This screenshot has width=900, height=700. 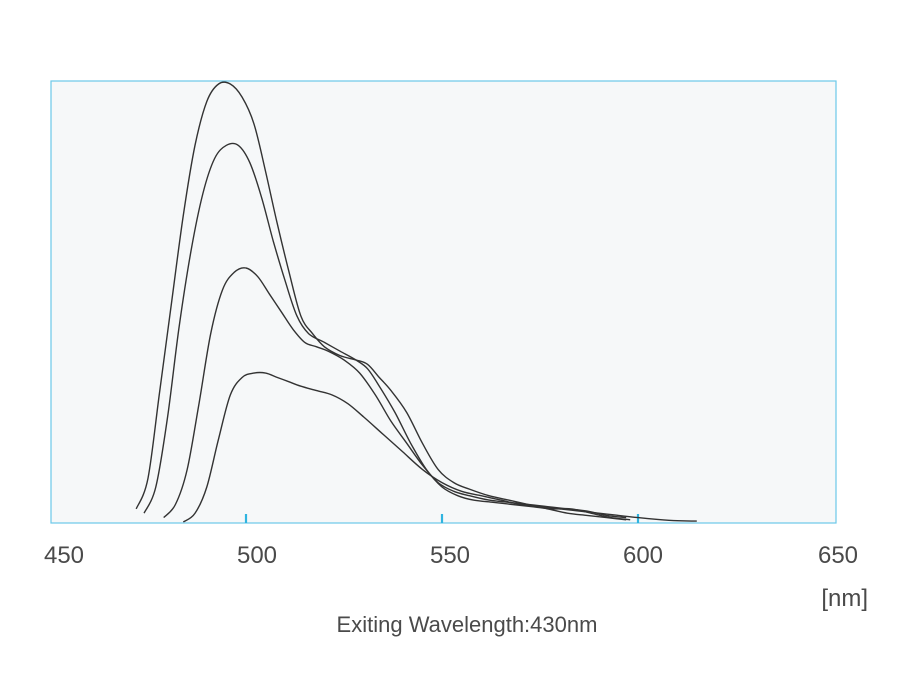 I want to click on x-axis-tick-labels: 450 500 550 600 650, so click(x=451, y=555).